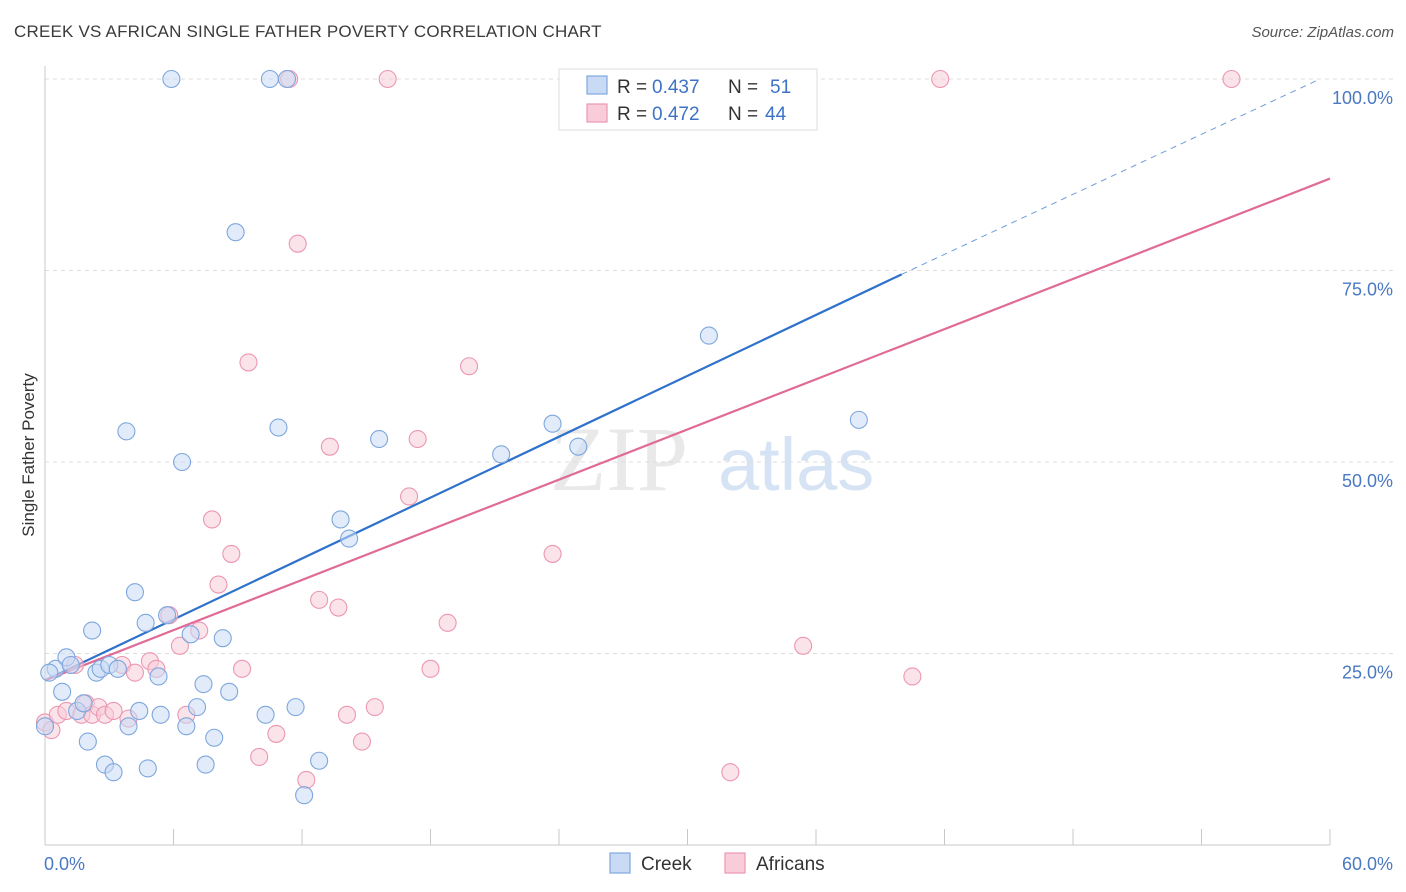 This screenshot has width=1406, height=892. Describe the element at coordinates (597, 85) in the screenshot. I see `creek-legend-swatch` at that location.